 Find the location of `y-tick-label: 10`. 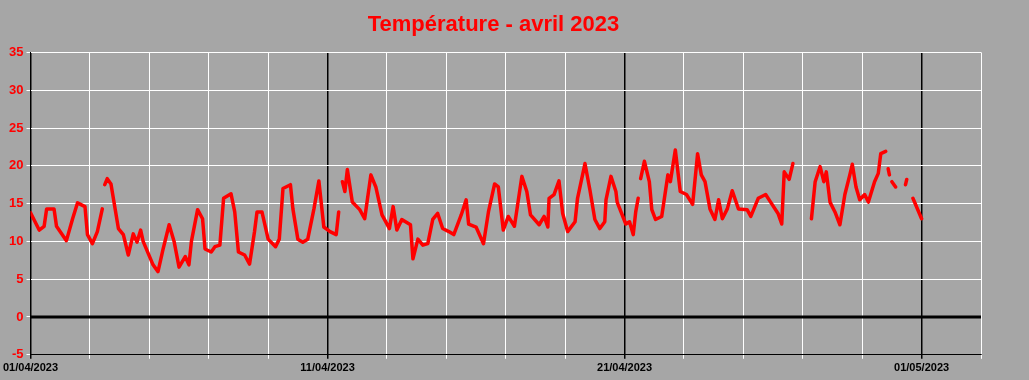

y-tick-label: 10 is located at coordinates (16, 240).